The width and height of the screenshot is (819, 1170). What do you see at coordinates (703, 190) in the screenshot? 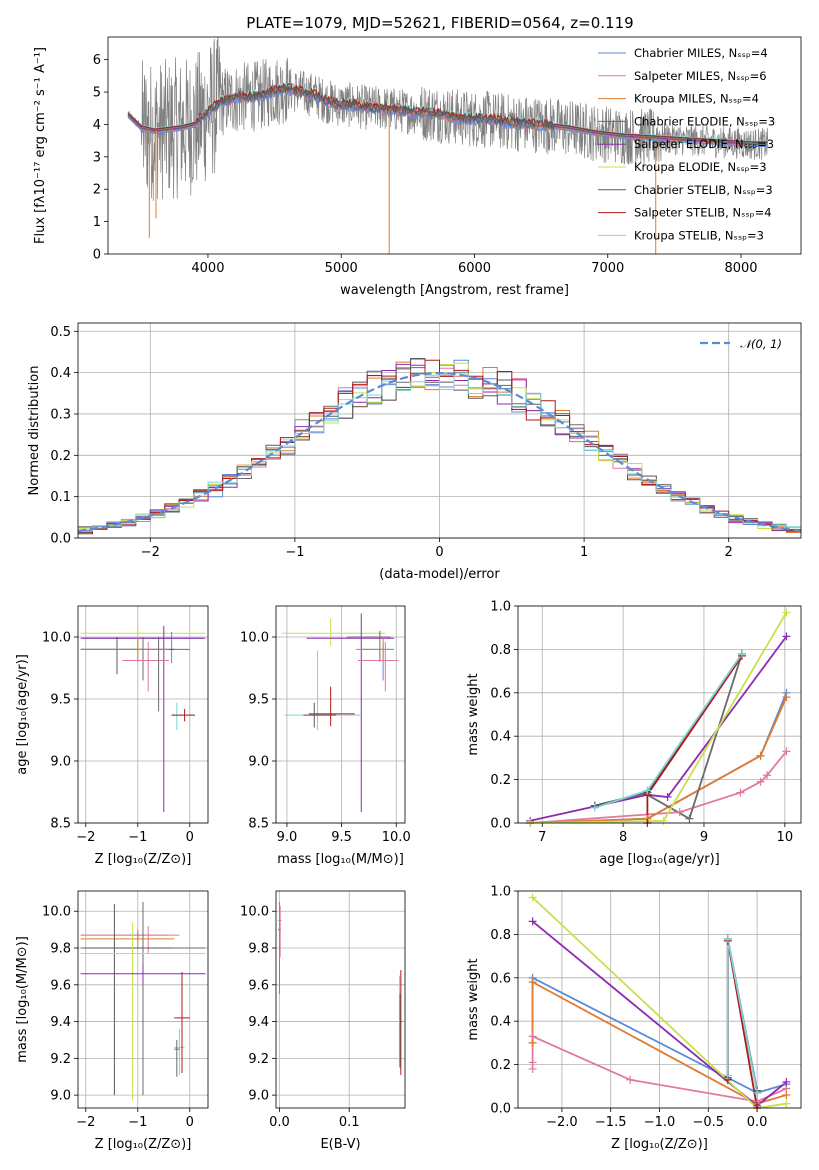
I see `legend-entry: Chabrier STELIB, Nₛₛₚ=3` at bounding box center [703, 190].